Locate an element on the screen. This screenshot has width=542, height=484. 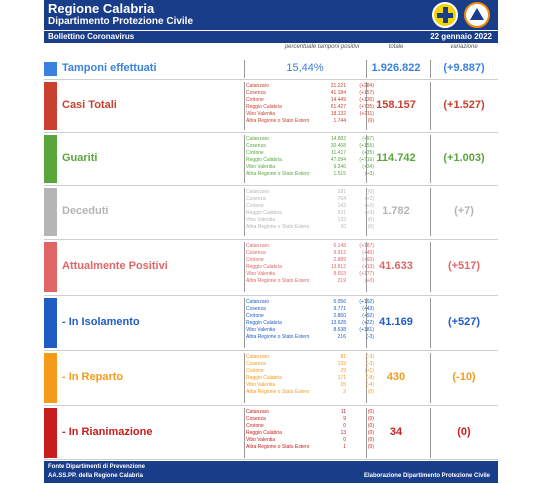
province-value: 8.638 is located at coordinates (339, 330).